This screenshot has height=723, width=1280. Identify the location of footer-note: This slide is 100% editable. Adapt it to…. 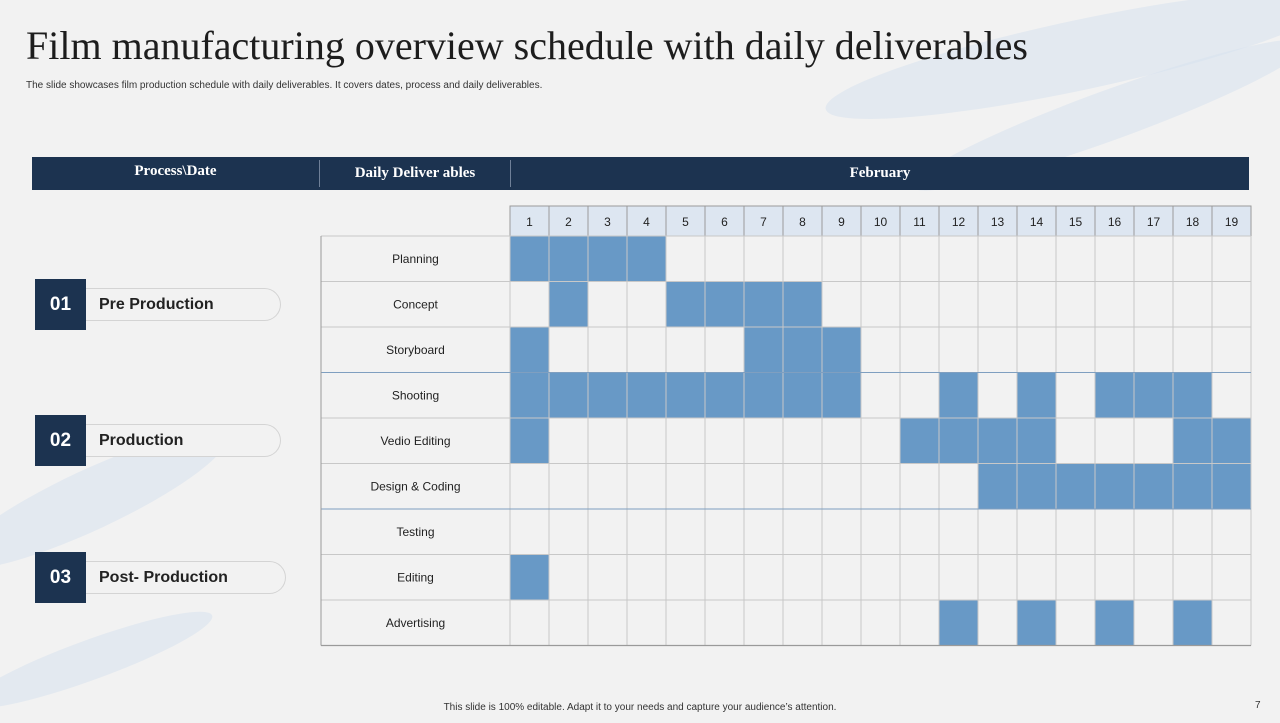
(640, 707).